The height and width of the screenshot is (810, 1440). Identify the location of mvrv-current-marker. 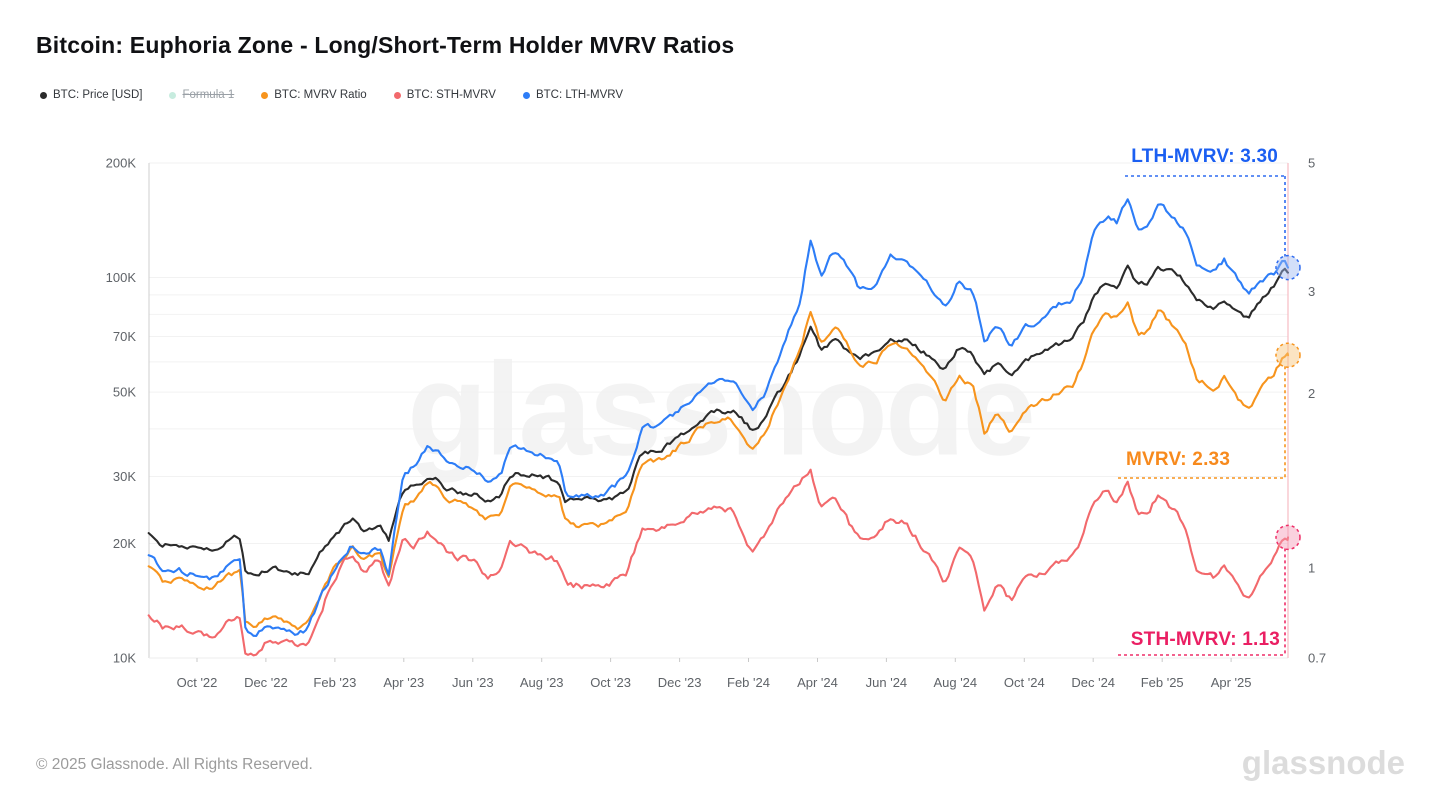
(1288, 355).